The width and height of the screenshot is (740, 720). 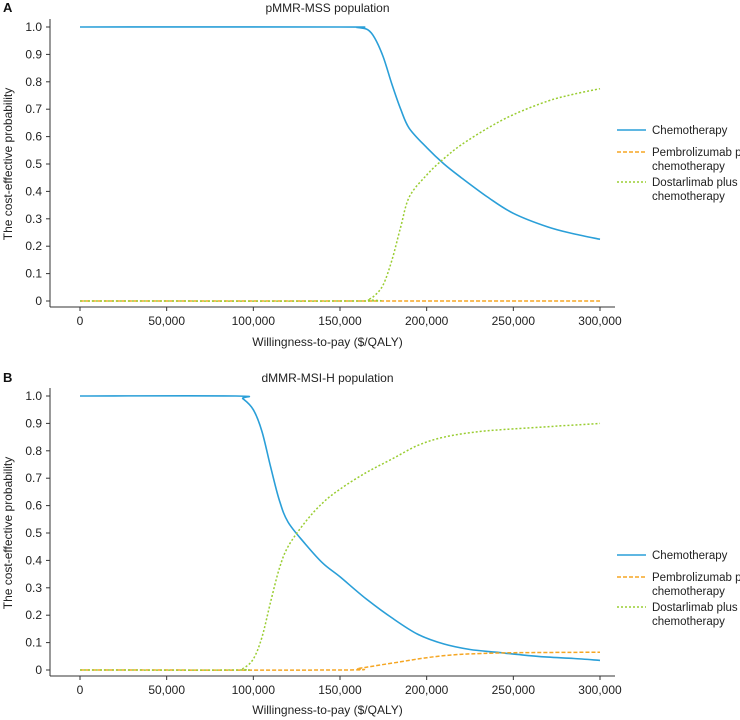 What do you see at coordinates (7, 377) in the screenshot?
I see `panel-letter: B` at bounding box center [7, 377].